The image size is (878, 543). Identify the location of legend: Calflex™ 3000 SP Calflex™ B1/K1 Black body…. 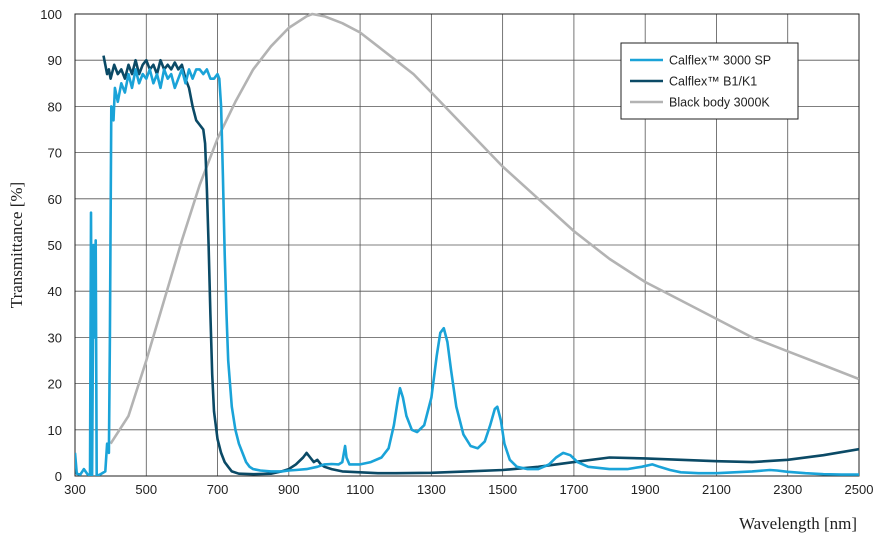
(709, 81).